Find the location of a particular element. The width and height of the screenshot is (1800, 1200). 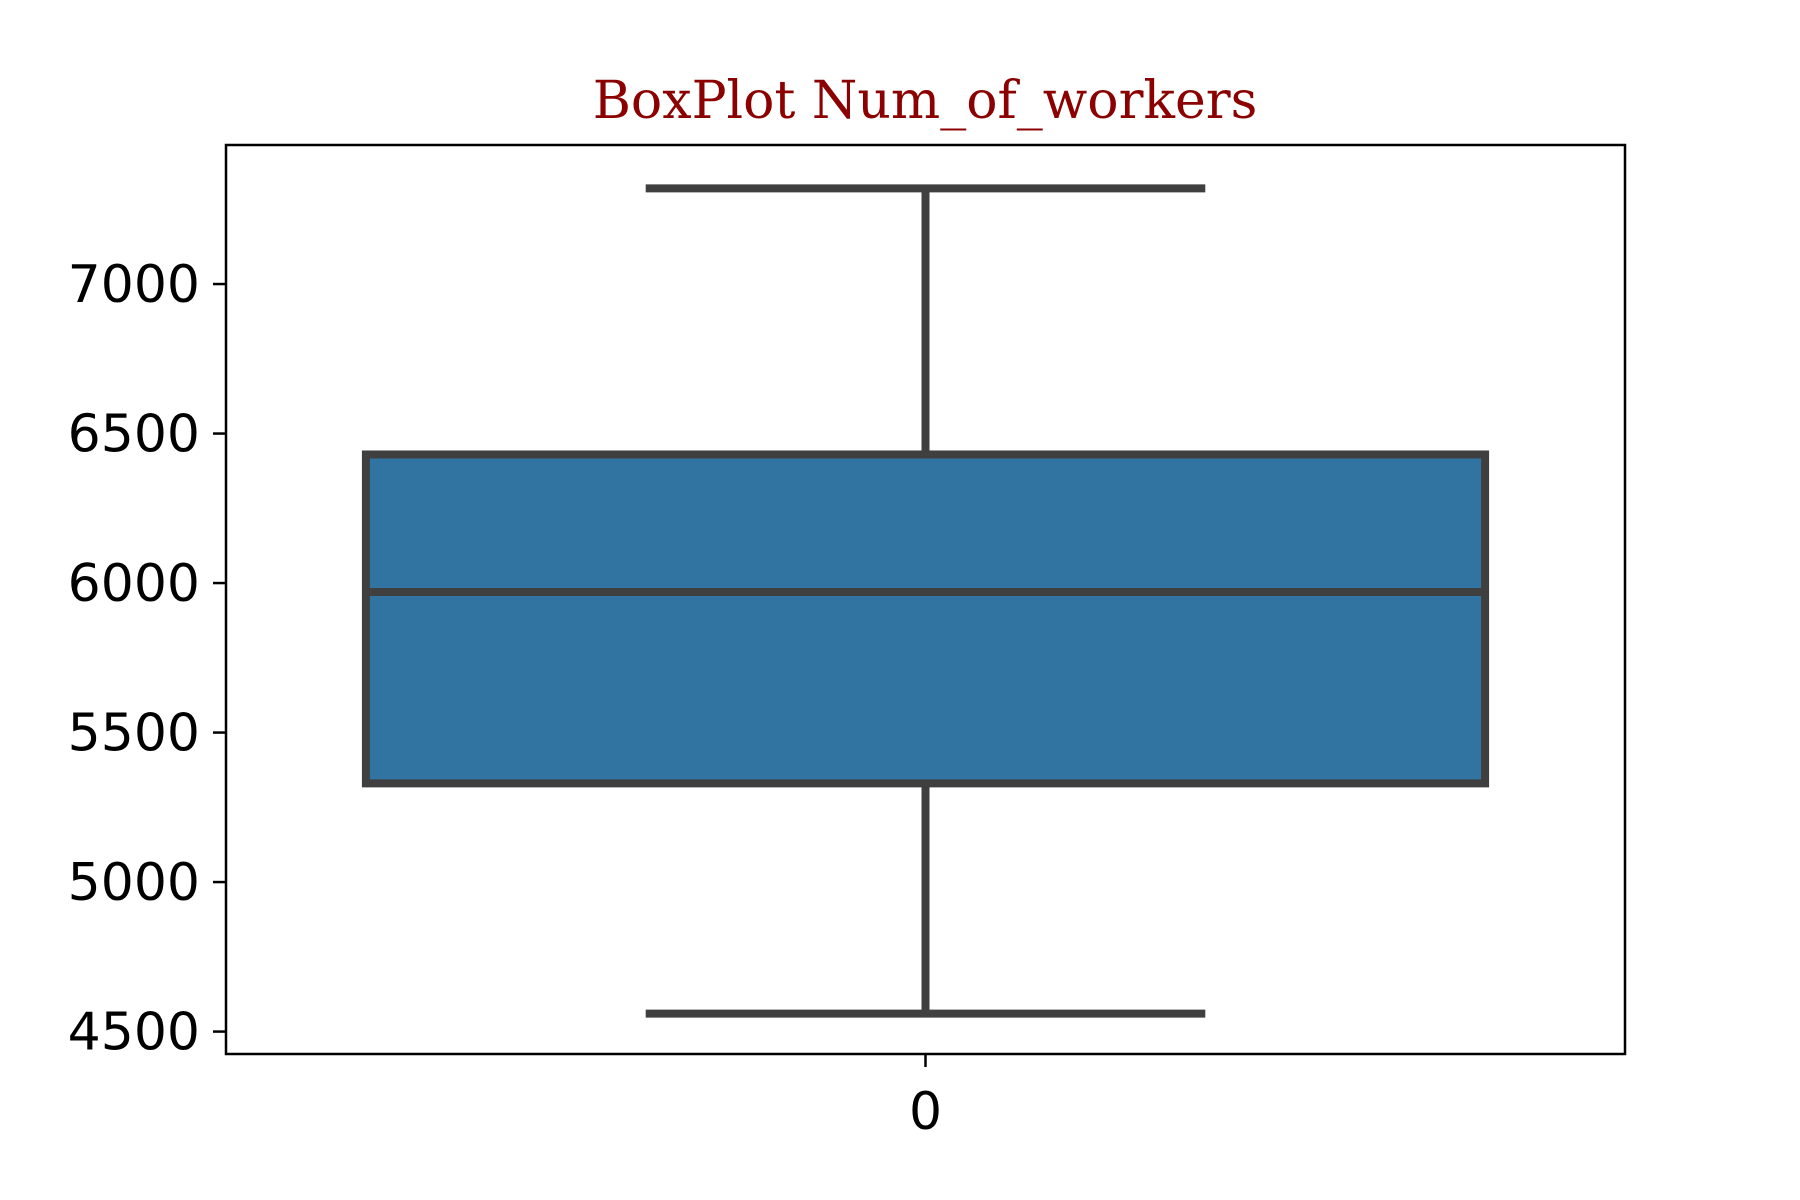

y-tick-label: 5500 is located at coordinates (134, 734).